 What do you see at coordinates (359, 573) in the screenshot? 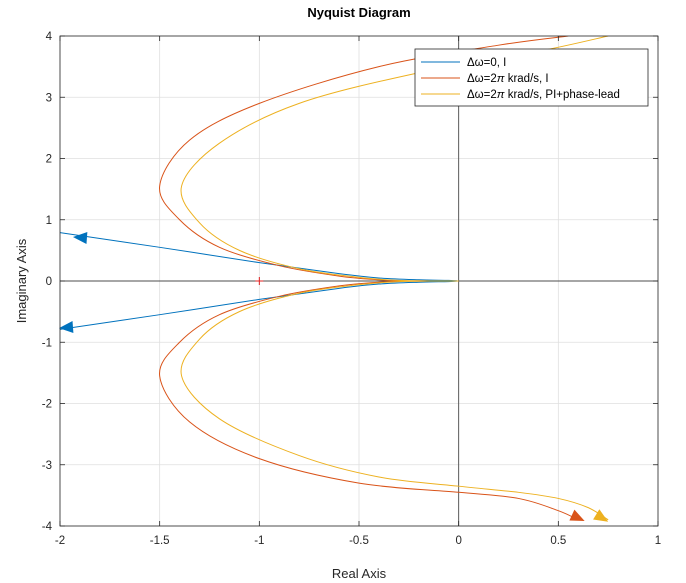
I see `x-axis-label: Real Axis` at bounding box center [359, 573].